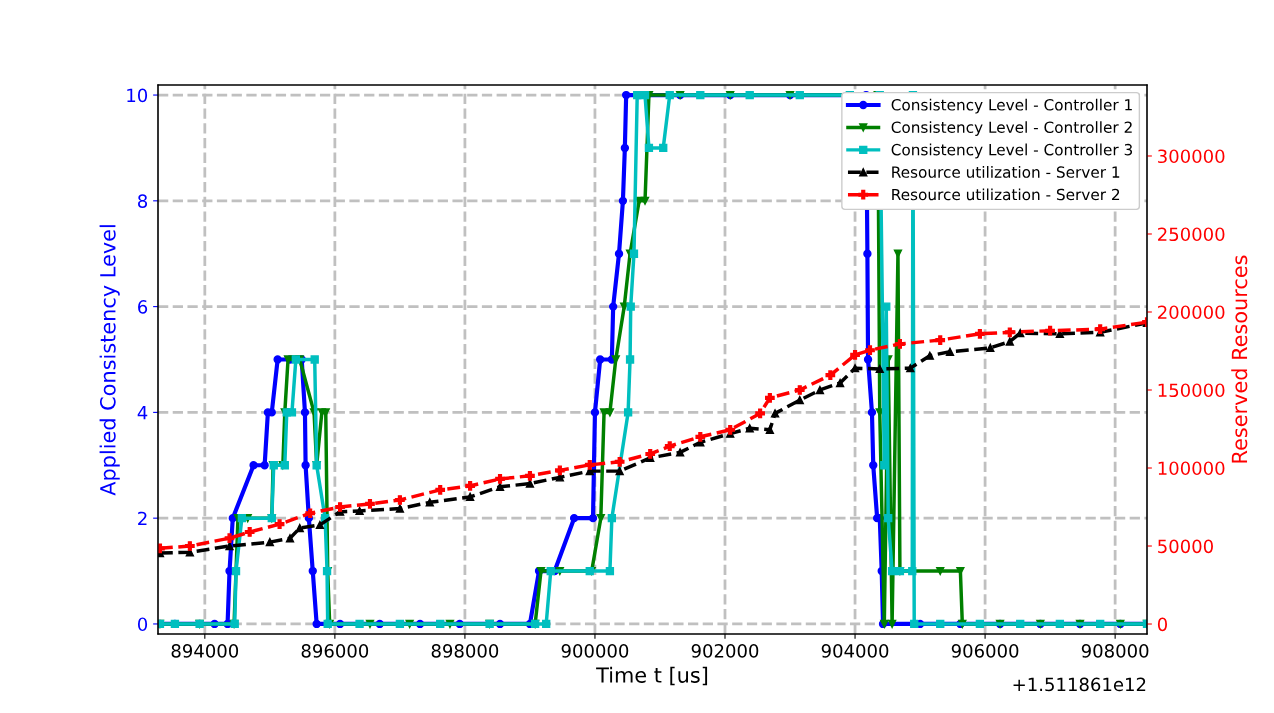 The height and width of the screenshot is (713, 1274). I want to click on y-tick-label: 4, so click(142, 413).